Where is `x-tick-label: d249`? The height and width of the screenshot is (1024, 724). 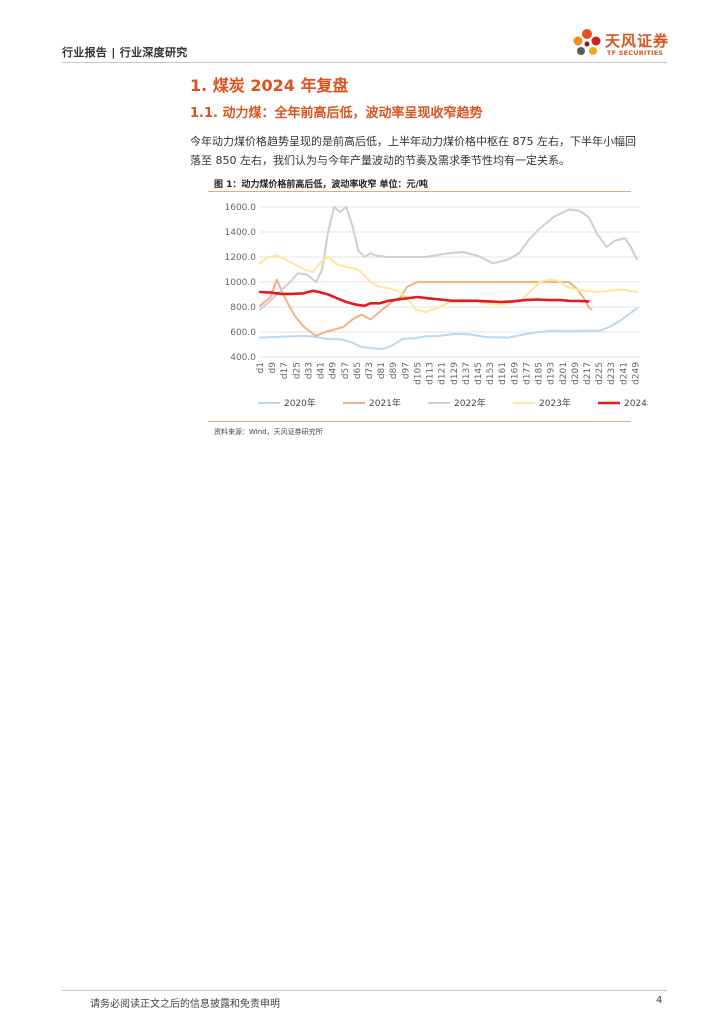 x-tick-label: d249 is located at coordinates (636, 373).